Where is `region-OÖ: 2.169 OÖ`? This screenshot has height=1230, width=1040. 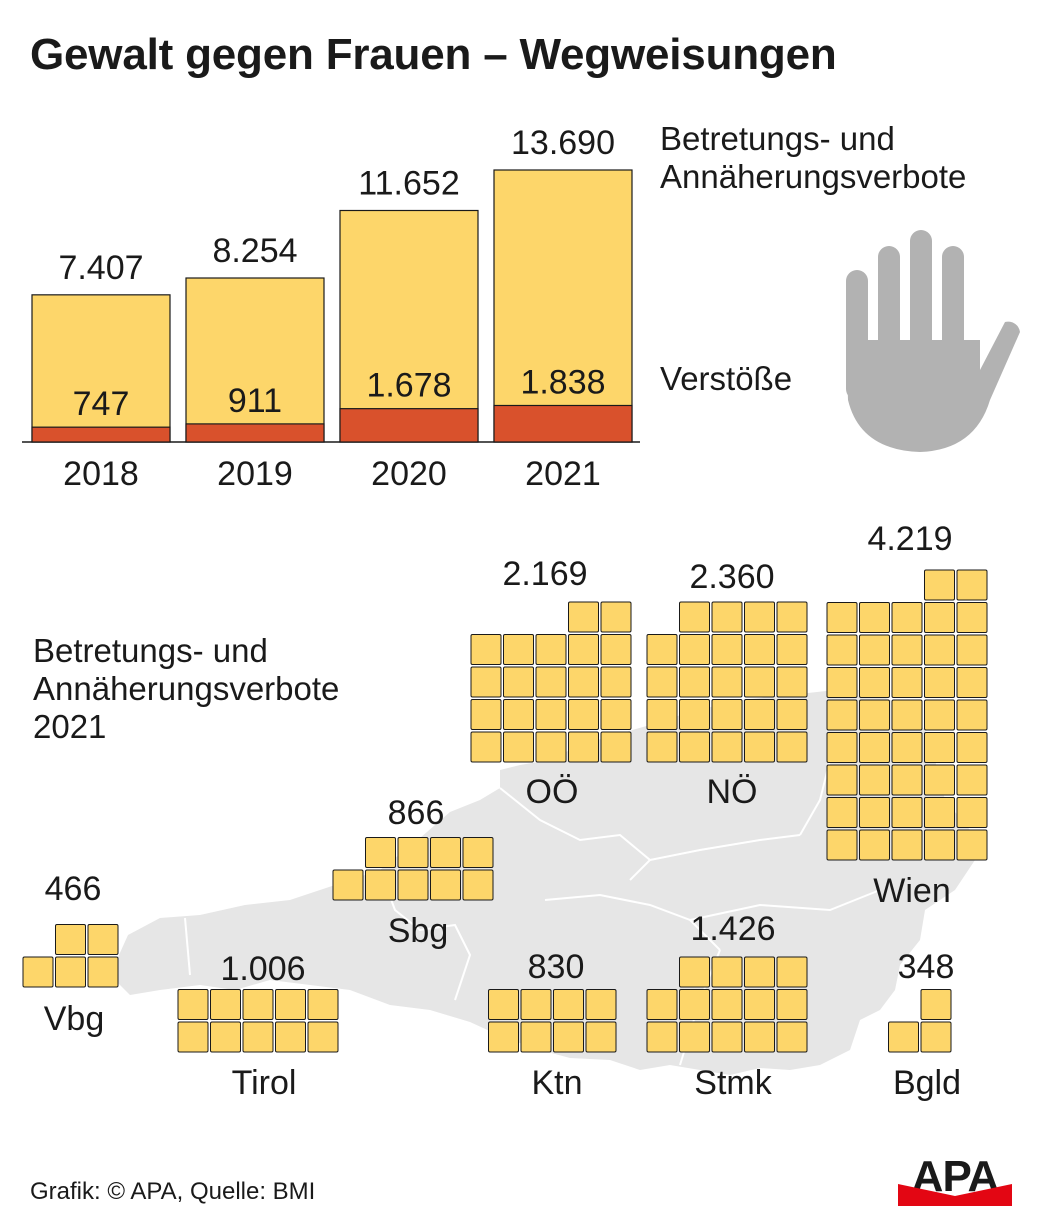 region-OÖ: 2.169 OÖ is located at coordinates (551, 683).